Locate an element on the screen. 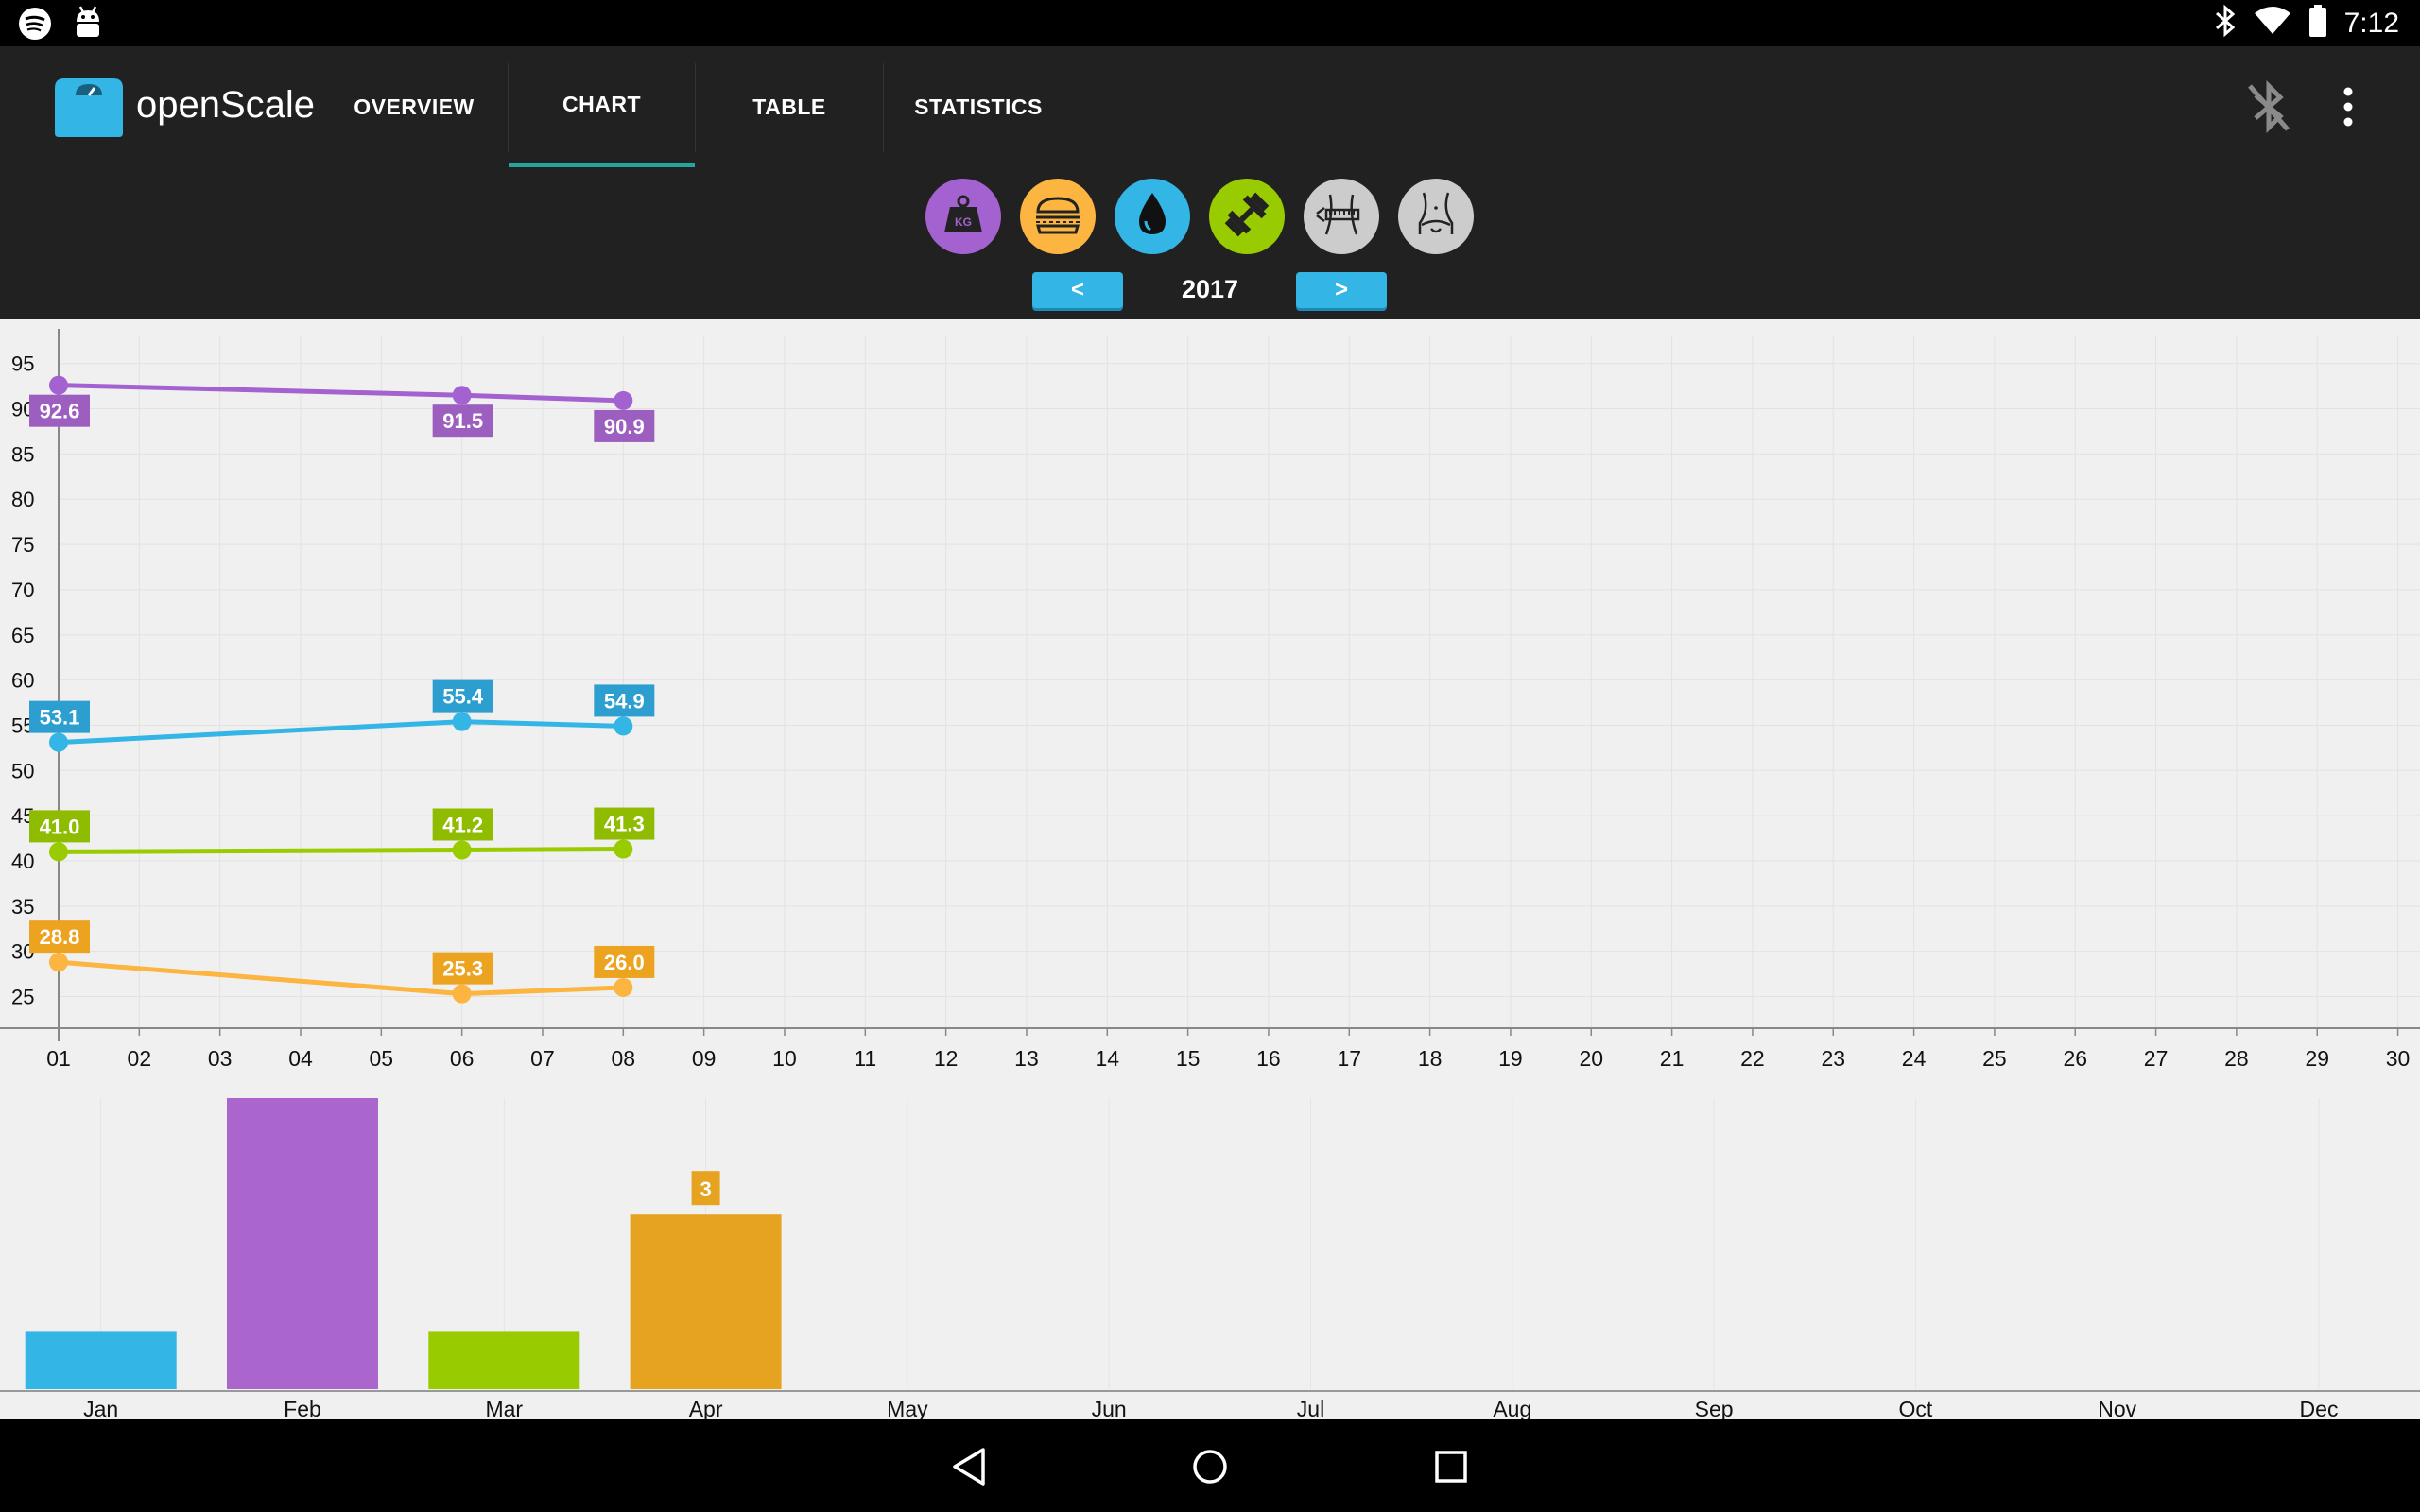  kg-weight-icon: KG is located at coordinates (963, 217).